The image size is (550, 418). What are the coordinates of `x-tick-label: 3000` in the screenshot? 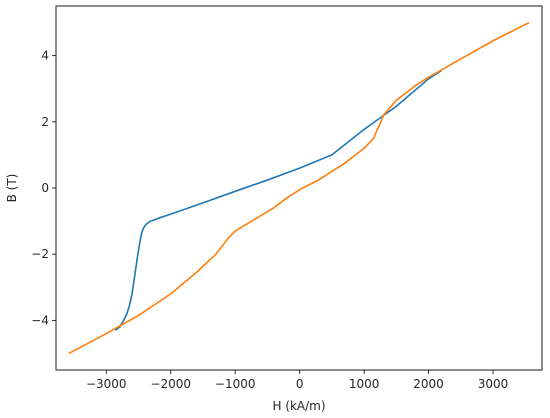 It's located at (493, 384).